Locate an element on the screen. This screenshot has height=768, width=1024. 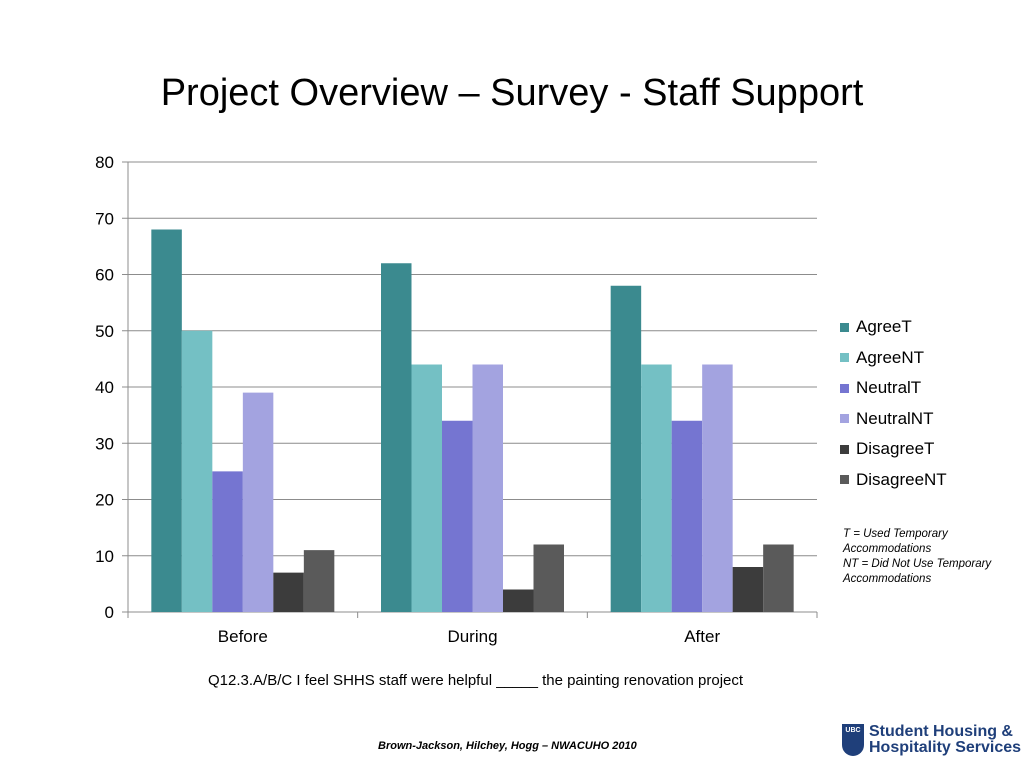
bar-disagreet-during is located at coordinates (518, 600).